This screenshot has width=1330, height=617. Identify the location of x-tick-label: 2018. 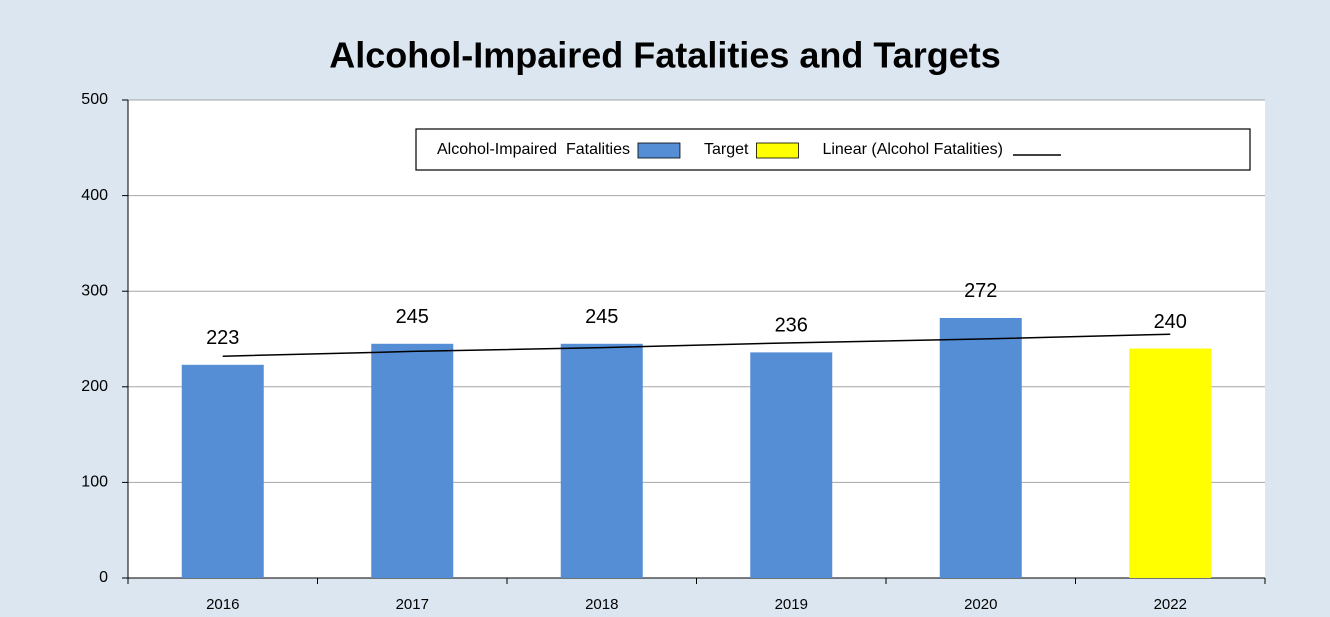
(601, 604).